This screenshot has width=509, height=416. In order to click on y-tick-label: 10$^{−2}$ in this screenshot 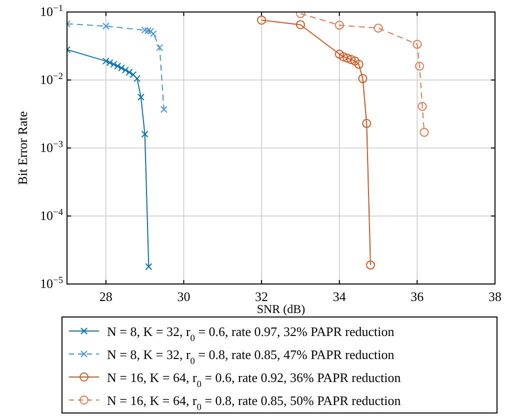, I will do `click(52, 79)`.